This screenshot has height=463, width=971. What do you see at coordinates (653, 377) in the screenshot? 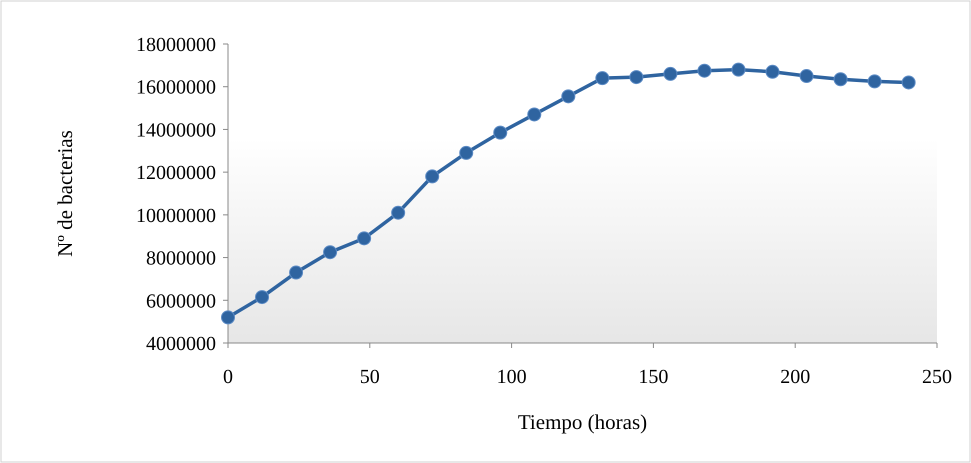
I see `x-tick-label: 150` at bounding box center [653, 377].